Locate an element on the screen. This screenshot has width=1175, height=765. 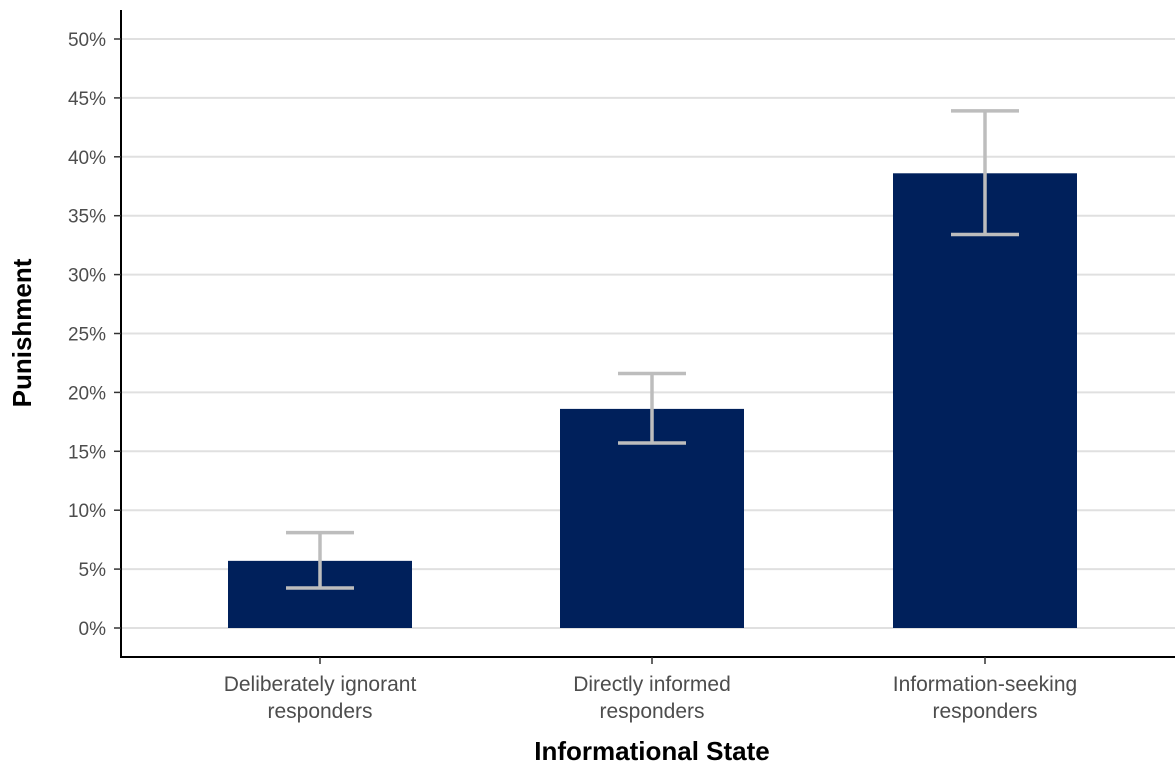
x-axis-title: Informational State is located at coordinates (651, 750).